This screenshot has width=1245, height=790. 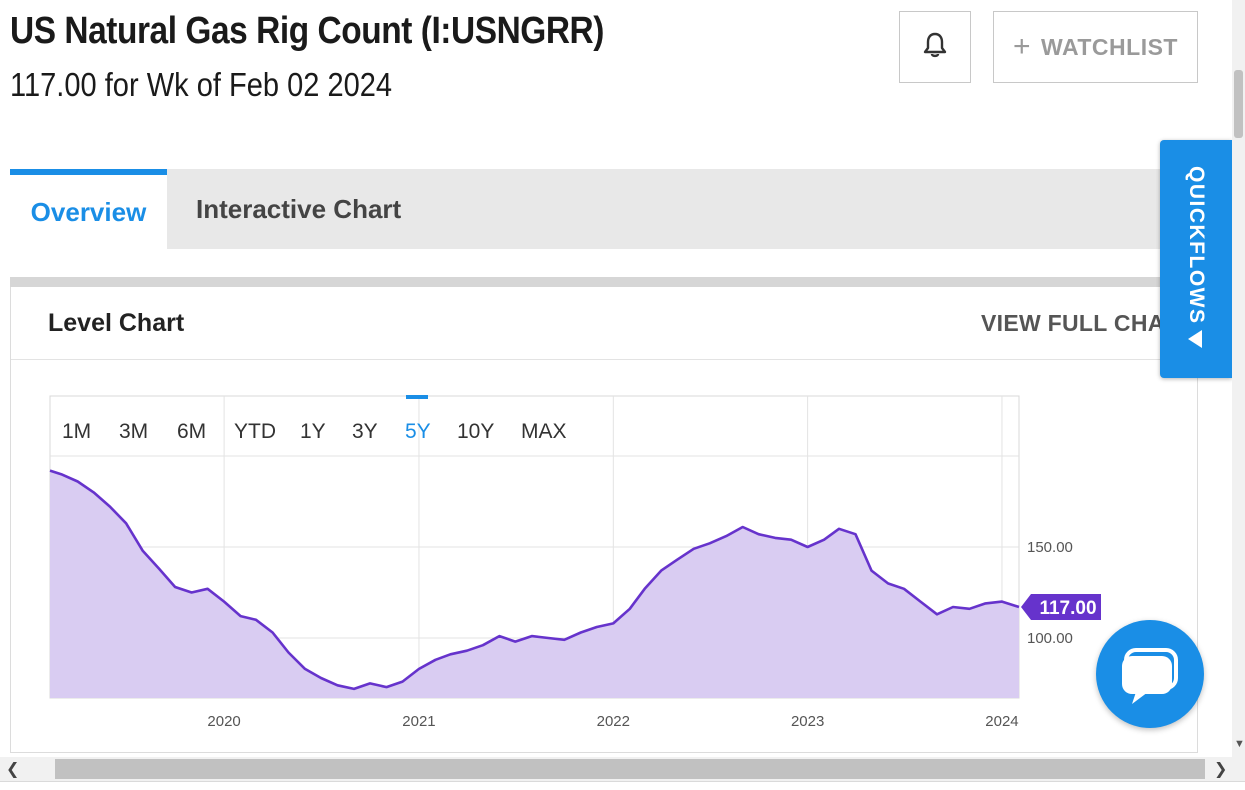 What do you see at coordinates (307, 31) in the screenshot?
I see `page-title: US Natural Gas Rig Count (I:USNGRR)` at bounding box center [307, 31].